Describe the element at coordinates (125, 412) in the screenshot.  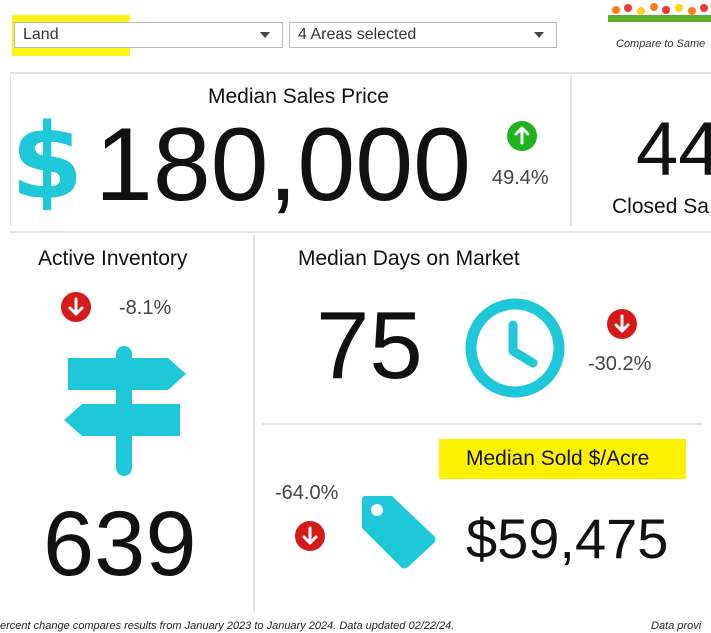
I see `signpost-icon` at that location.